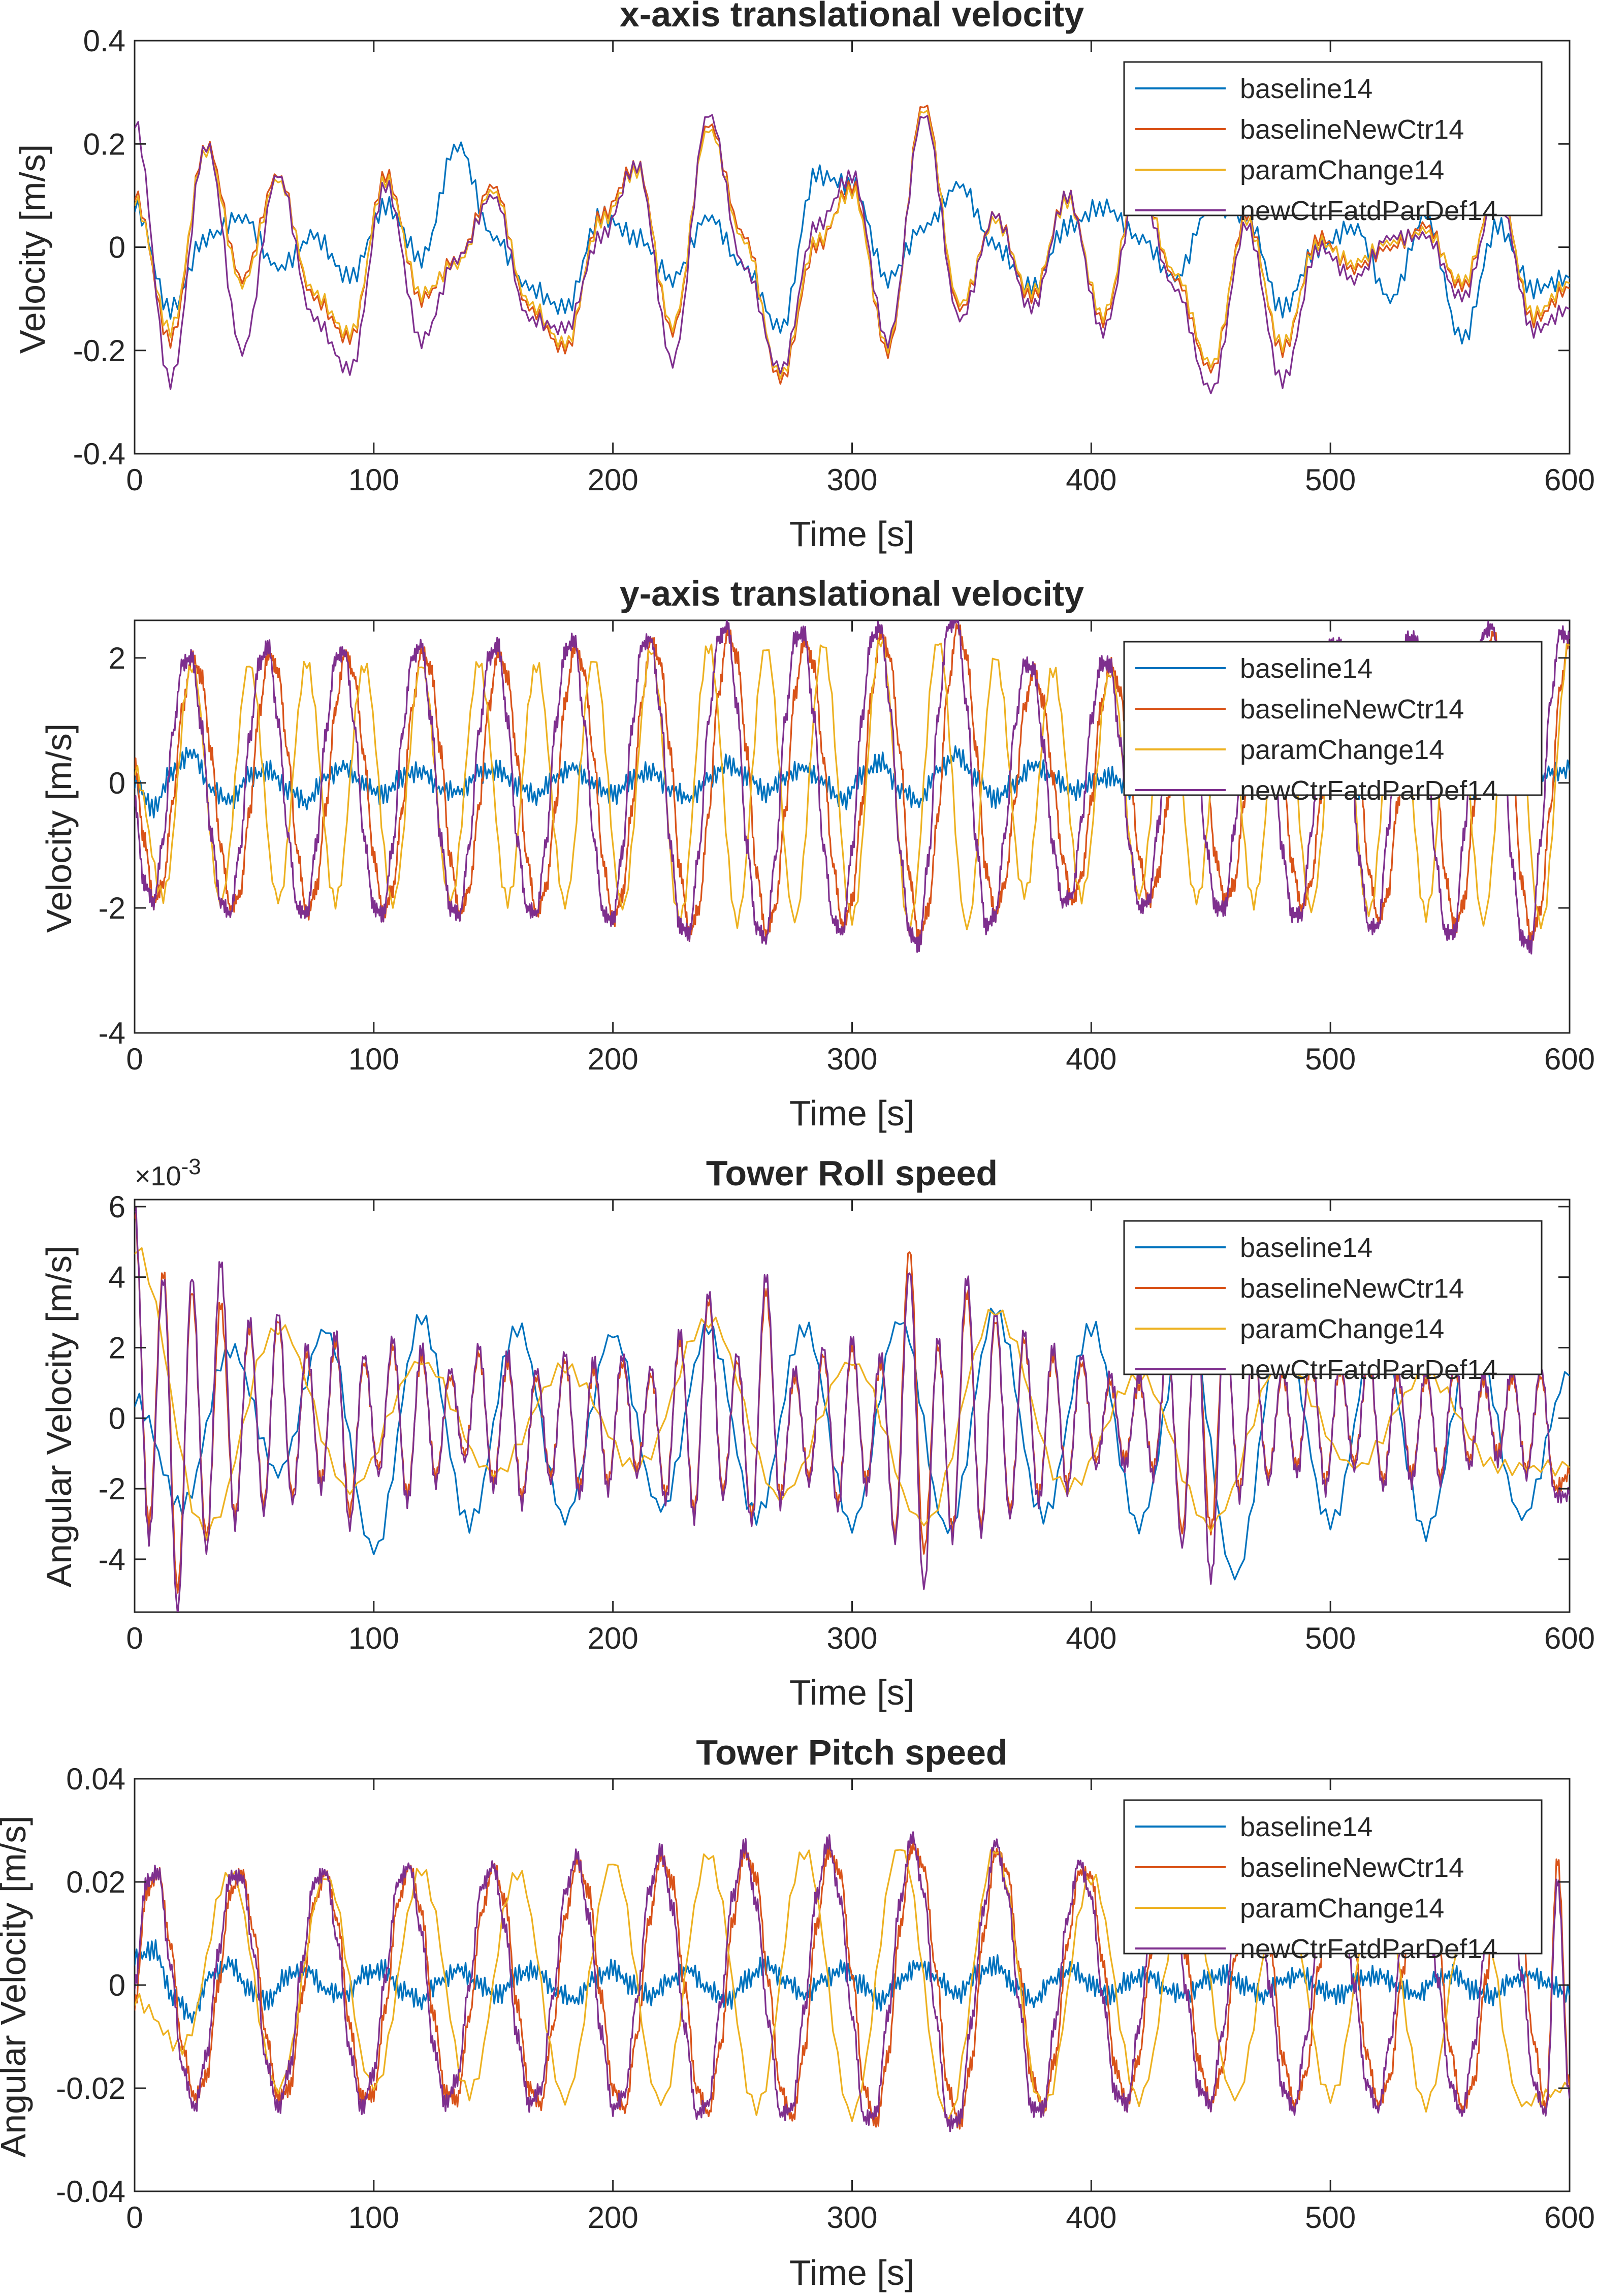 This screenshot has width=1597, height=2296. I want to click on y-axis-exponent: ×10⁻³, so click(168, 1172).